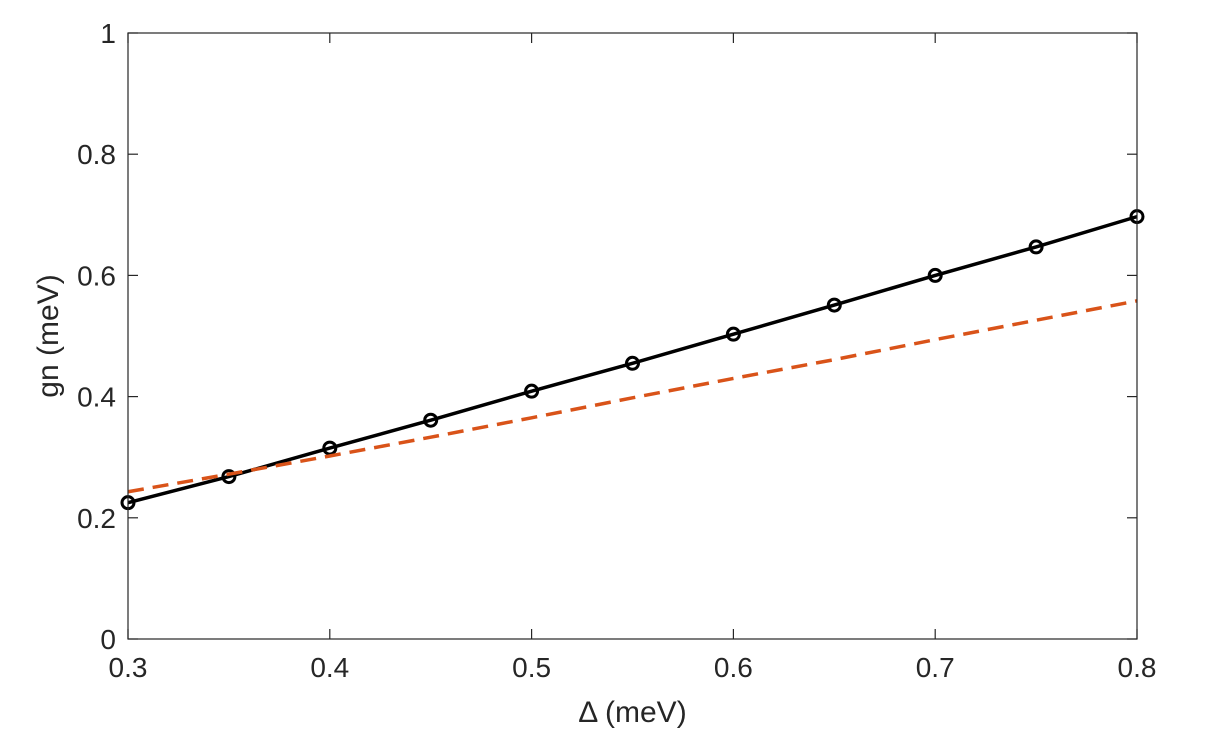 Image resolution: width=1206 pixels, height=748 pixels. I want to click on x-axis-label: Δ (meV), so click(632, 712).